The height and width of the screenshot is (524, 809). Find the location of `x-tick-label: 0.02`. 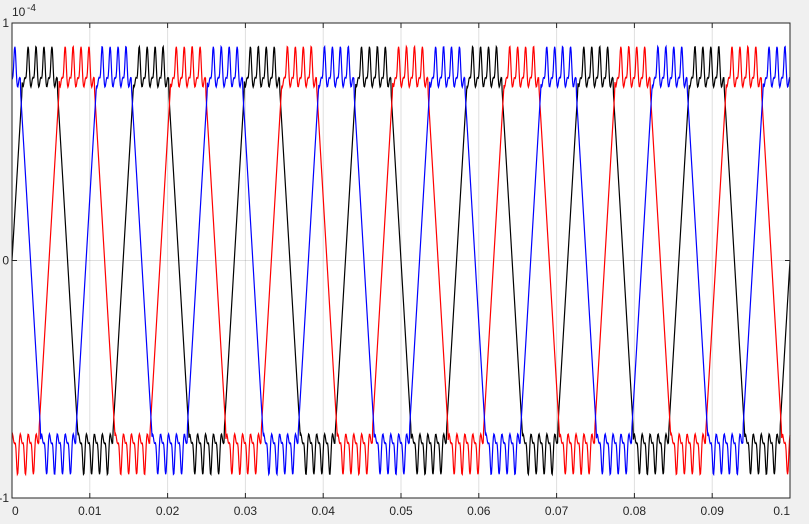

x-tick-label: 0.02 is located at coordinates (168, 511).